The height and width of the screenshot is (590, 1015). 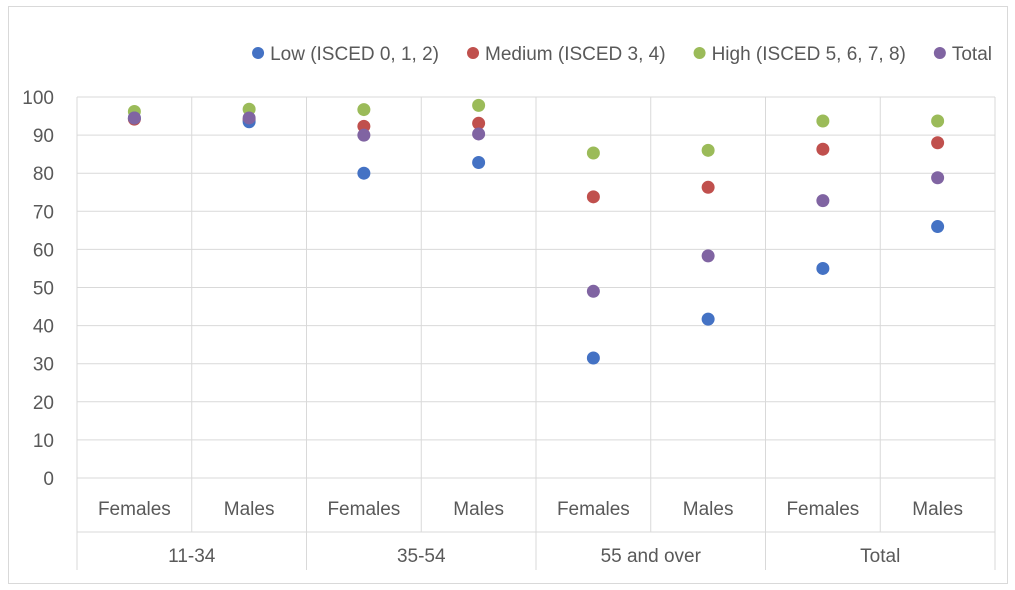 I want to click on group-label: 11-34, so click(x=192, y=556).